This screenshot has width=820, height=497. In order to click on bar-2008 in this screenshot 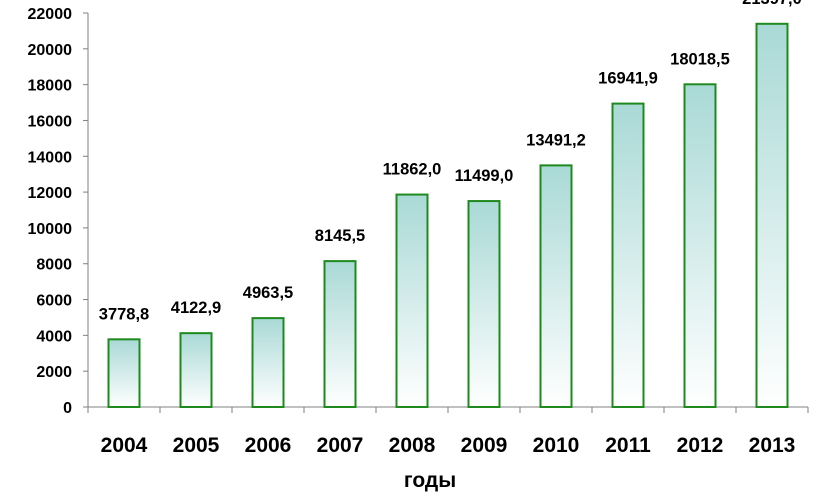, I will do `click(412, 300)`.